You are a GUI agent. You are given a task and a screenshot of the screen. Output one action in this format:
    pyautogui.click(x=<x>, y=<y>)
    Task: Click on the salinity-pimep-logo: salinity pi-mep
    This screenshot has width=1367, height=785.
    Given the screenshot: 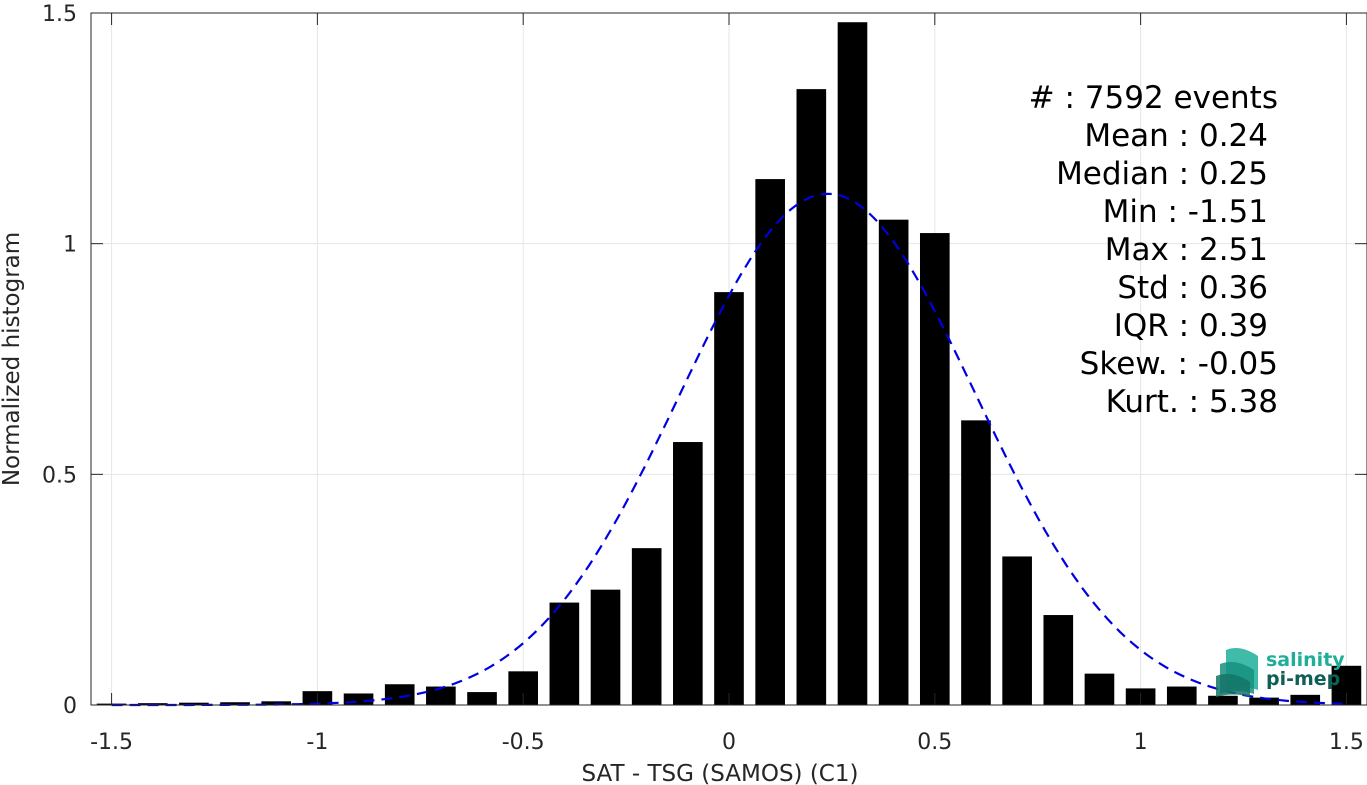 What is the action you would take?
    pyautogui.click(x=1280, y=672)
    